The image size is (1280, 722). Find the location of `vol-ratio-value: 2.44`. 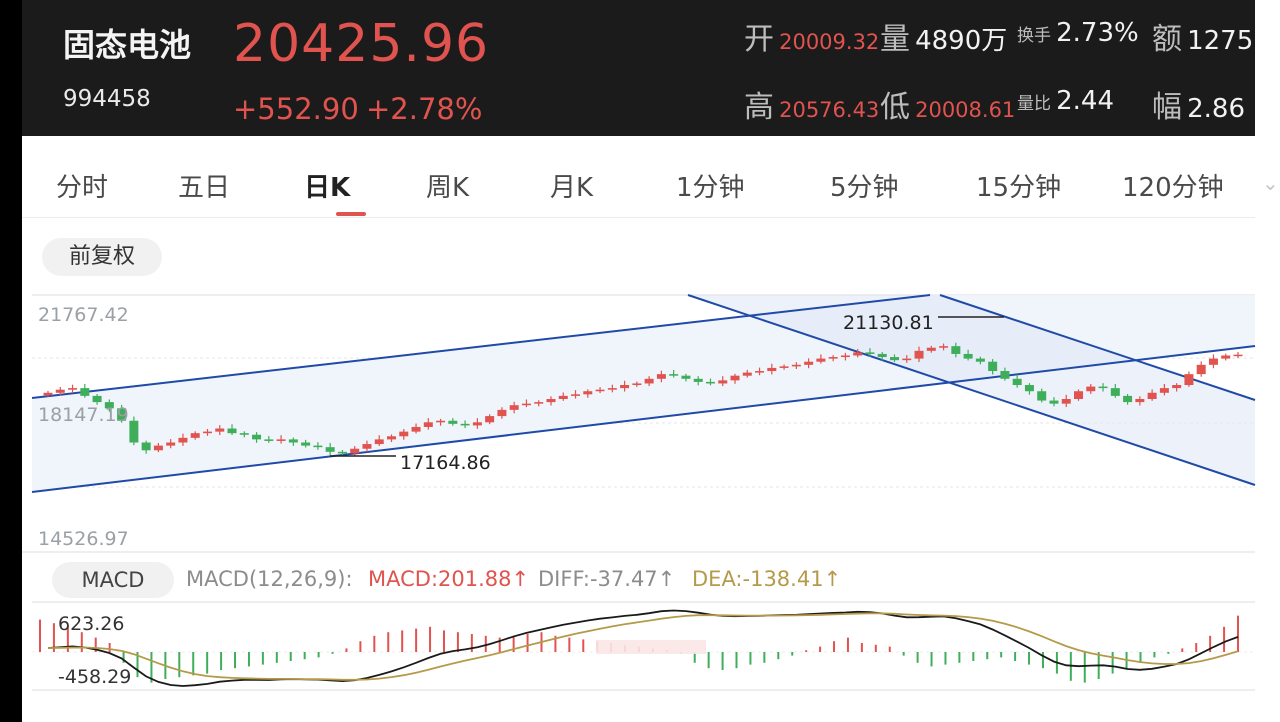

vol-ratio-value: 2.44 is located at coordinates (1085, 101).